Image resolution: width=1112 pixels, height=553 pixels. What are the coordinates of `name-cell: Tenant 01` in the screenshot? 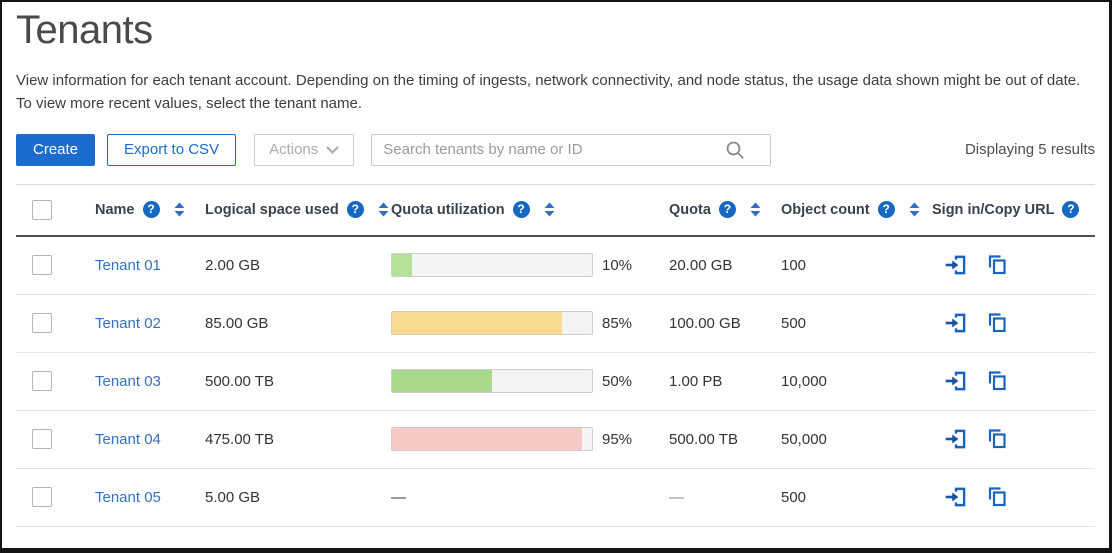 It's located at (136, 265).